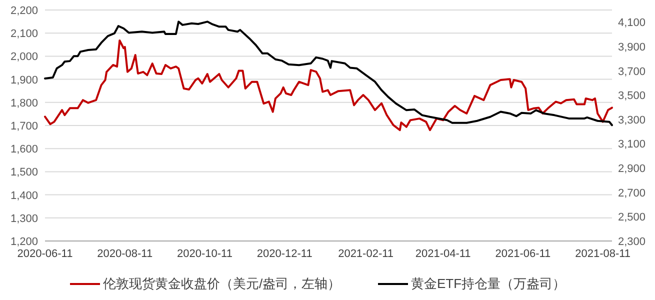  I want to click on y2-tick-label: 3,900, so click(632, 47).